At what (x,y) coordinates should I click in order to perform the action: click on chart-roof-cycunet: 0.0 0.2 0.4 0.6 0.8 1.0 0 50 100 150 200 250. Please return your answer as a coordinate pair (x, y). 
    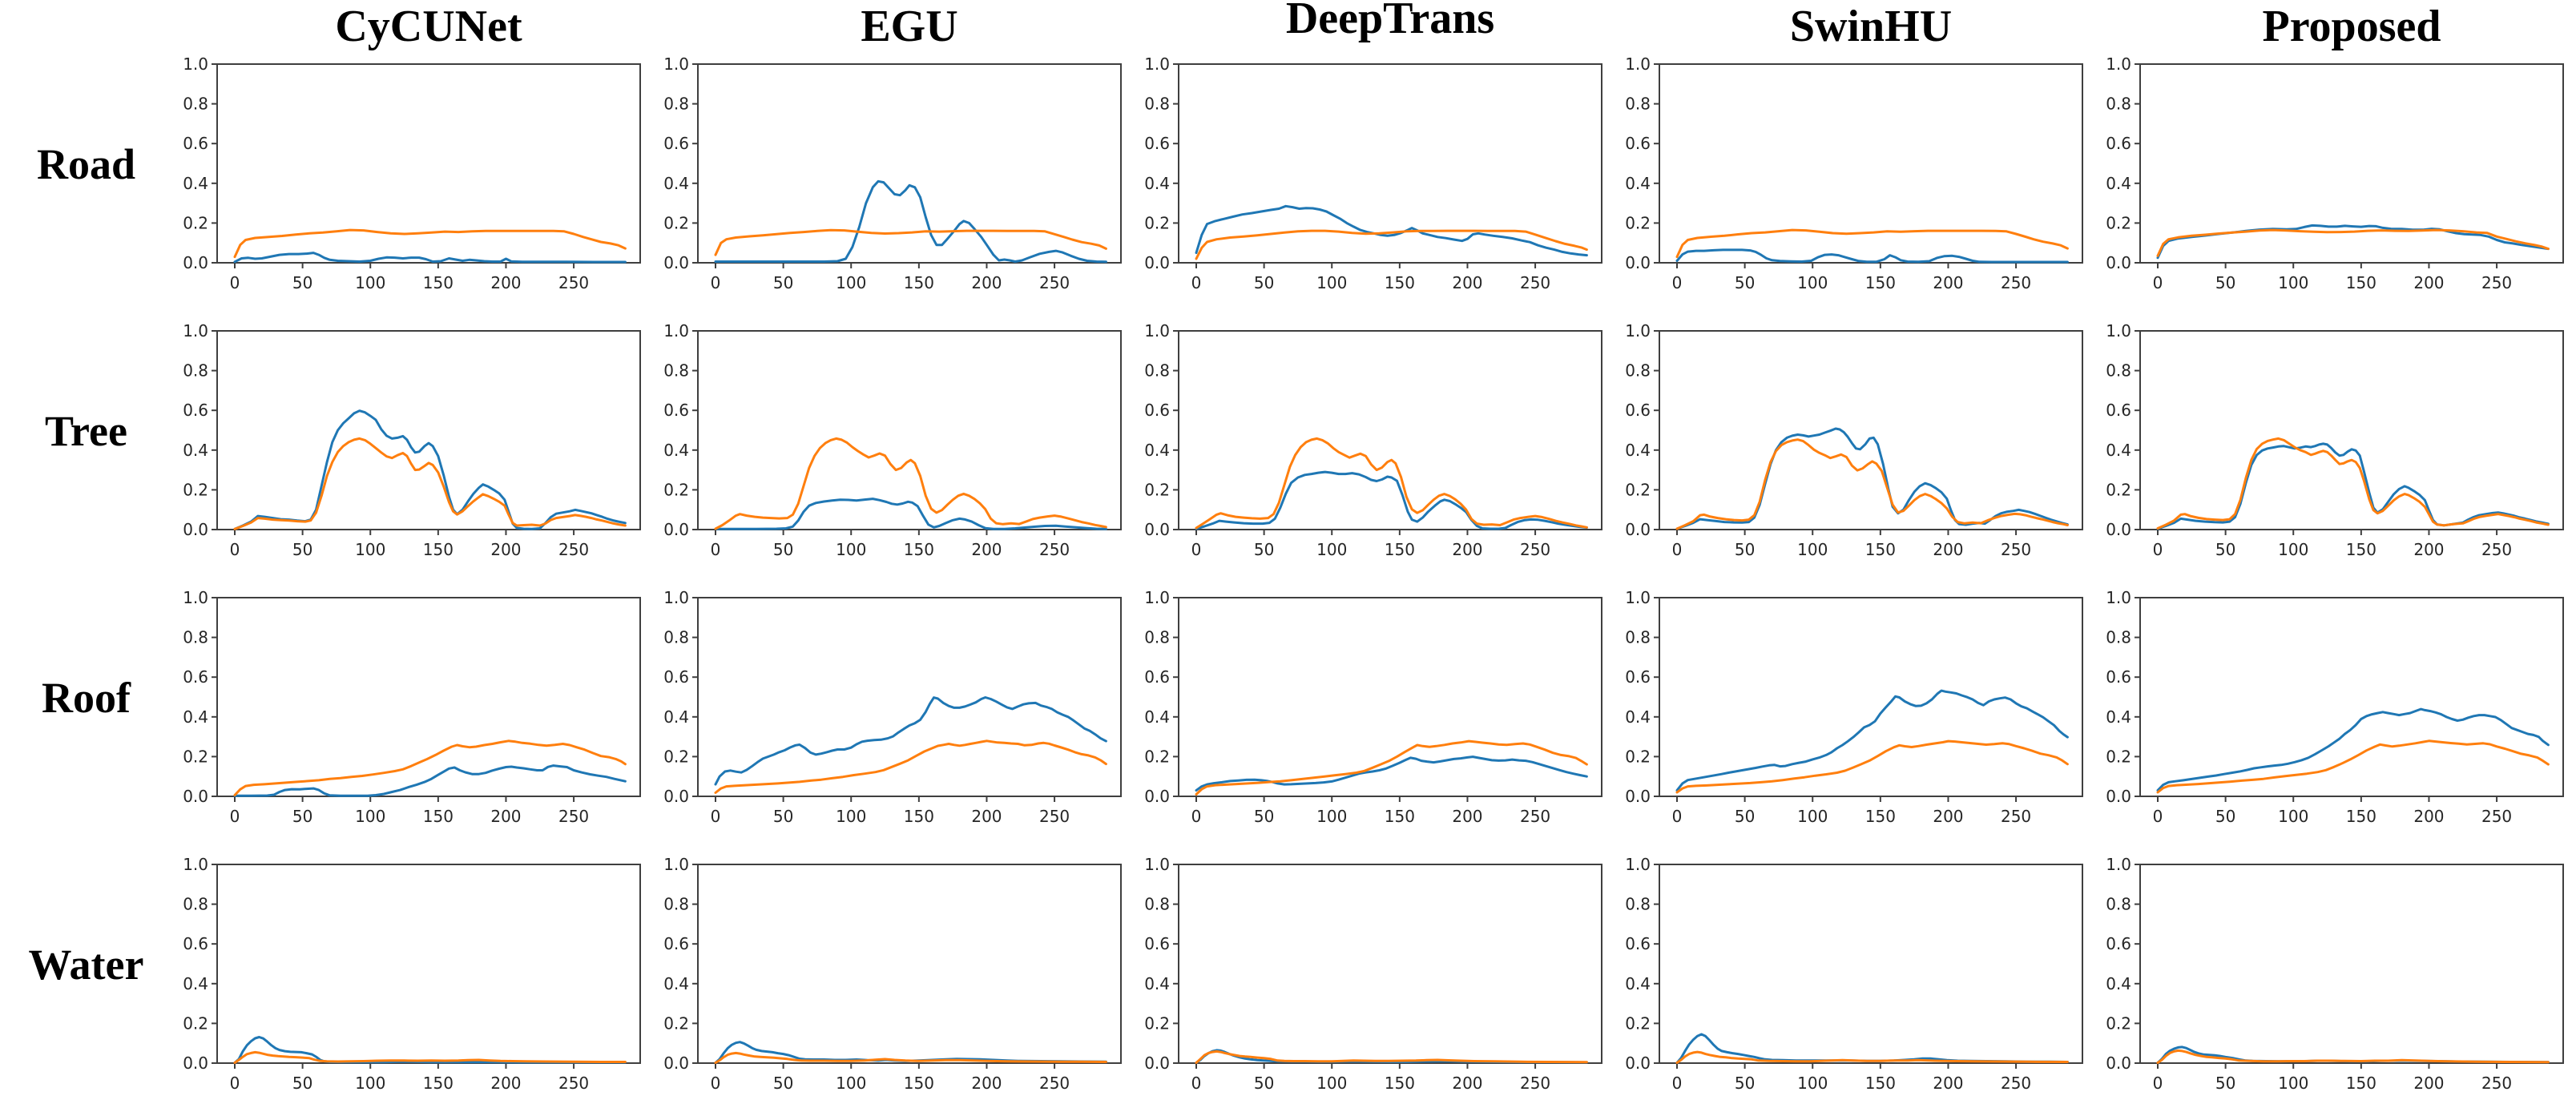
    Looking at the image, I should click on (412, 707).